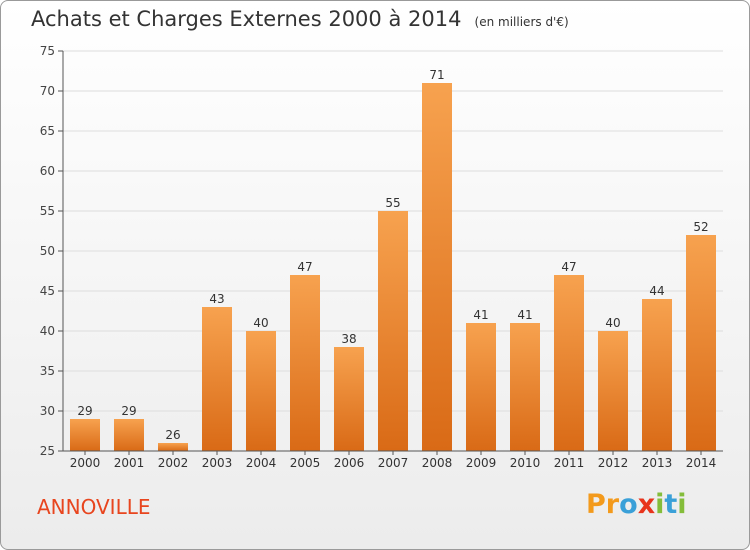 The width and height of the screenshot is (750, 550). Describe the element at coordinates (671, 504) in the screenshot. I see `logo-letter: t` at that location.